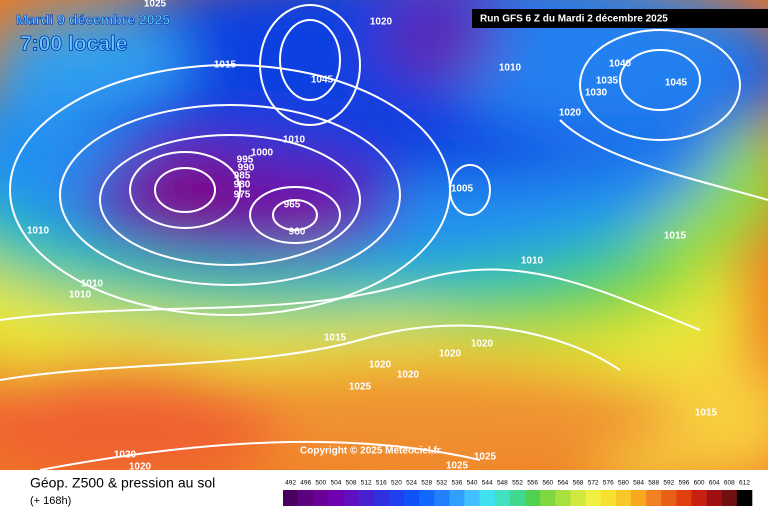 This screenshot has width=768, height=512. I want to click on run-box, so click(620, 18).